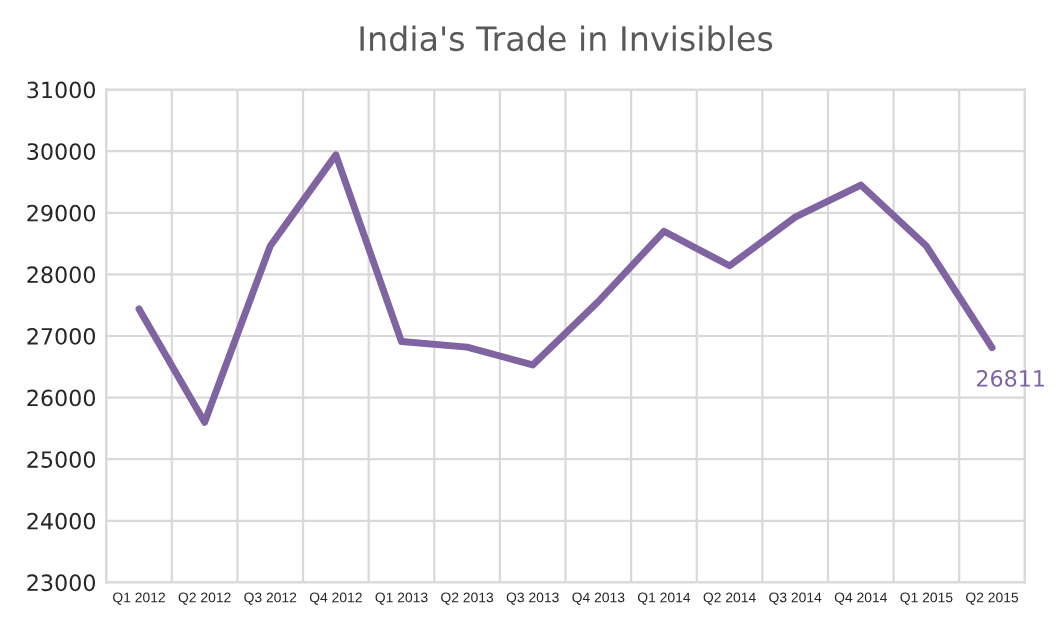 This screenshot has width=1062, height=640. Describe the element at coordinates (61, 583) in the screenshot. I see `y-tick-label: 23000` at that location.